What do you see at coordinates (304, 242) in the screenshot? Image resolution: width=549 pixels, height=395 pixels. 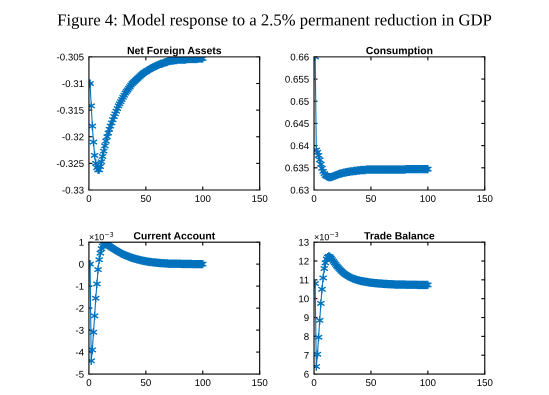 I see `y-tick-label: 13` at bounding box center [304, 242].